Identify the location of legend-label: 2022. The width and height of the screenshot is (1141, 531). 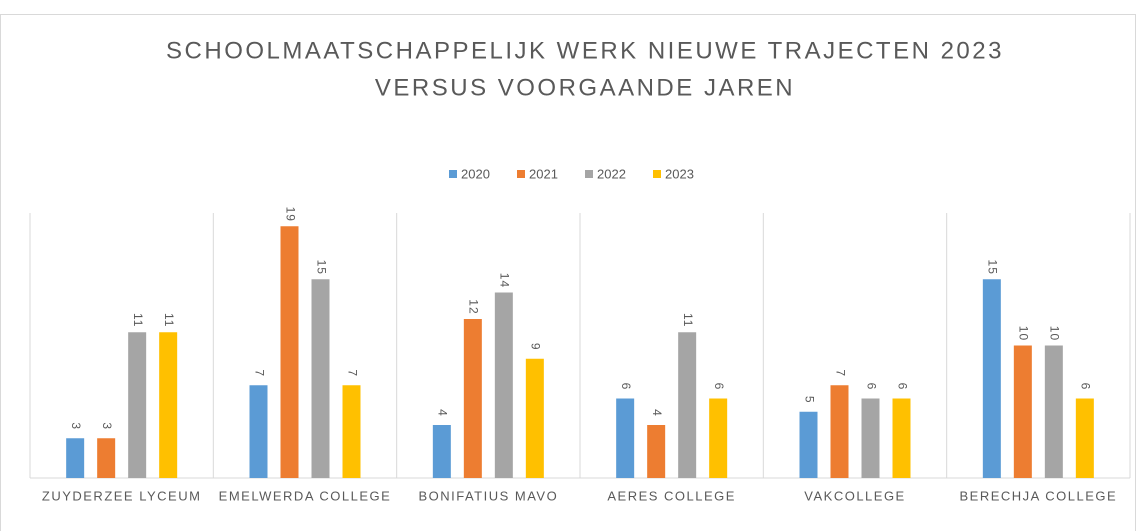
(611, 173).